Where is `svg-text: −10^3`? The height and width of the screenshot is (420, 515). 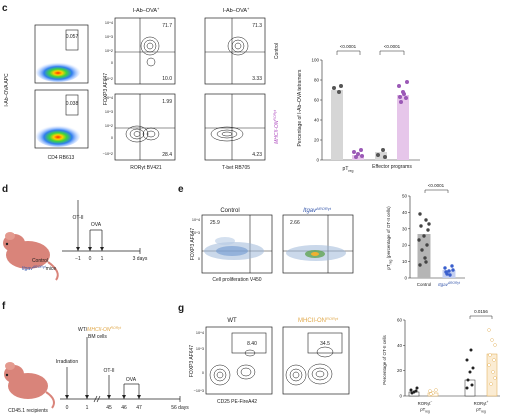 svg-text: −10^3 is located at coordinates (199, 391).